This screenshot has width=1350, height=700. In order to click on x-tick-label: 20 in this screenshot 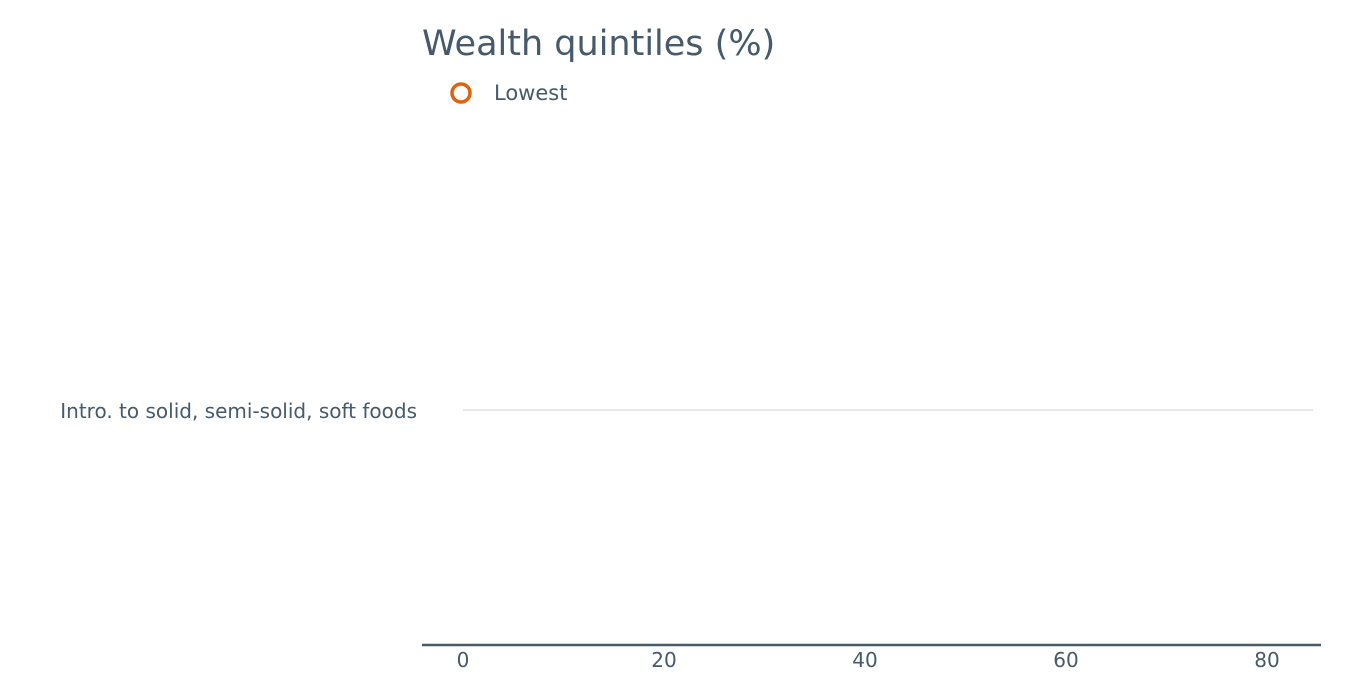, I will do `click(663, 660)`.